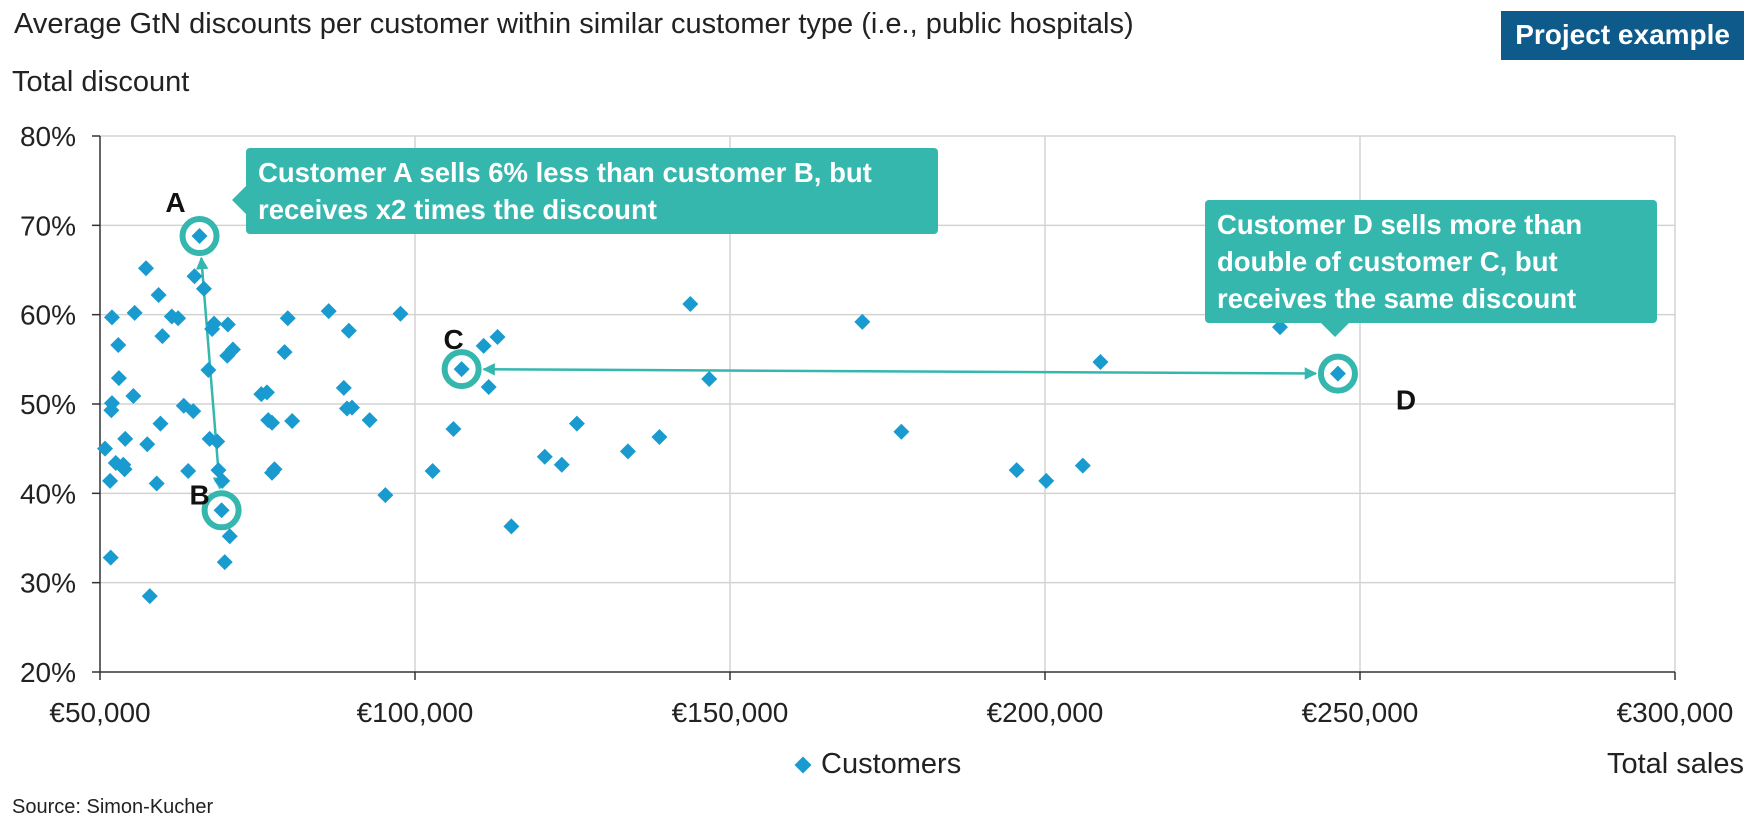 The height and width of the screenshot is (827, 1750). What do you see at coordinates (1335, 330) in the screenshot?
I see `callout-d-pointer` at bounding box center [1335, 330].